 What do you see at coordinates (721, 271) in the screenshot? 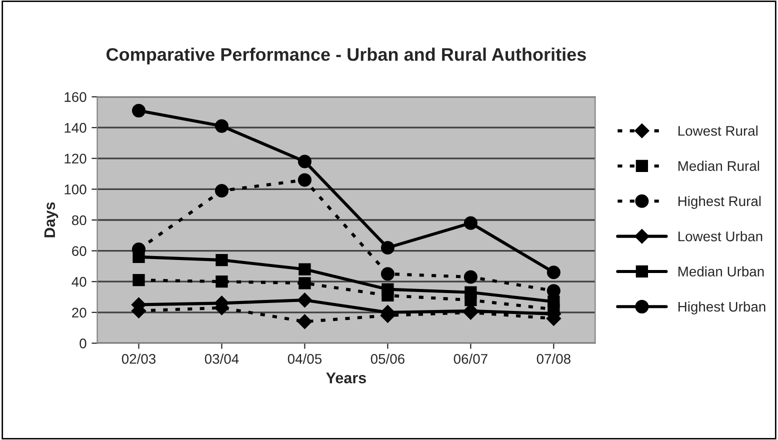
I see `legend-label: Median Urban` at bounding box center [721, 271].